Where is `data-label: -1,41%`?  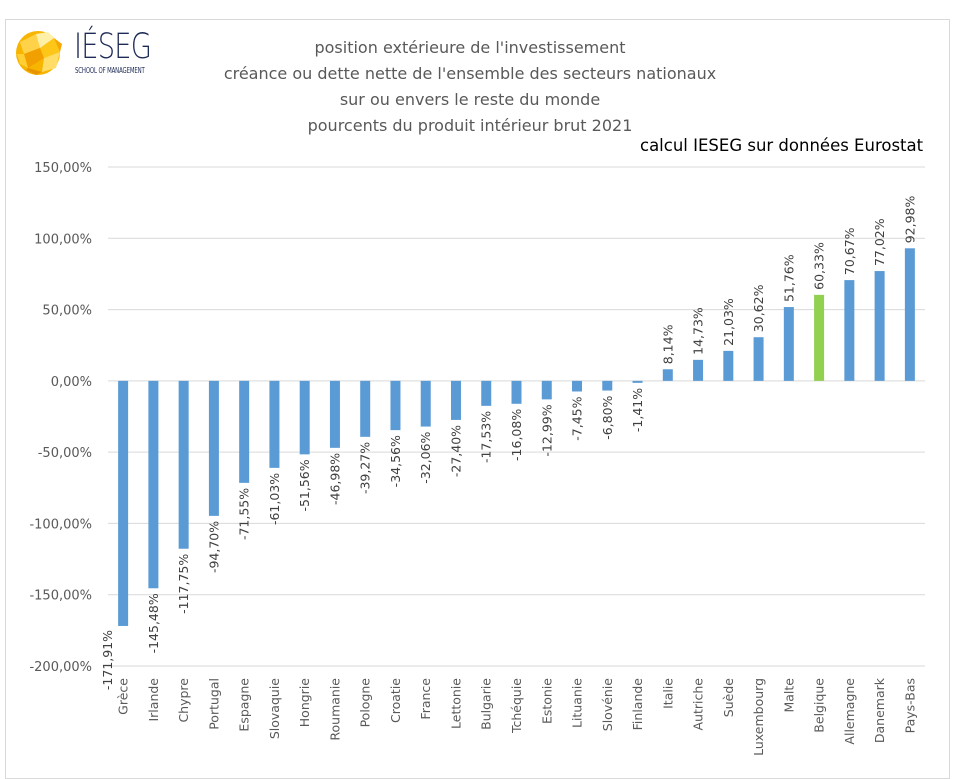
data-label: -1,41% is located at coordinates (637, 410).